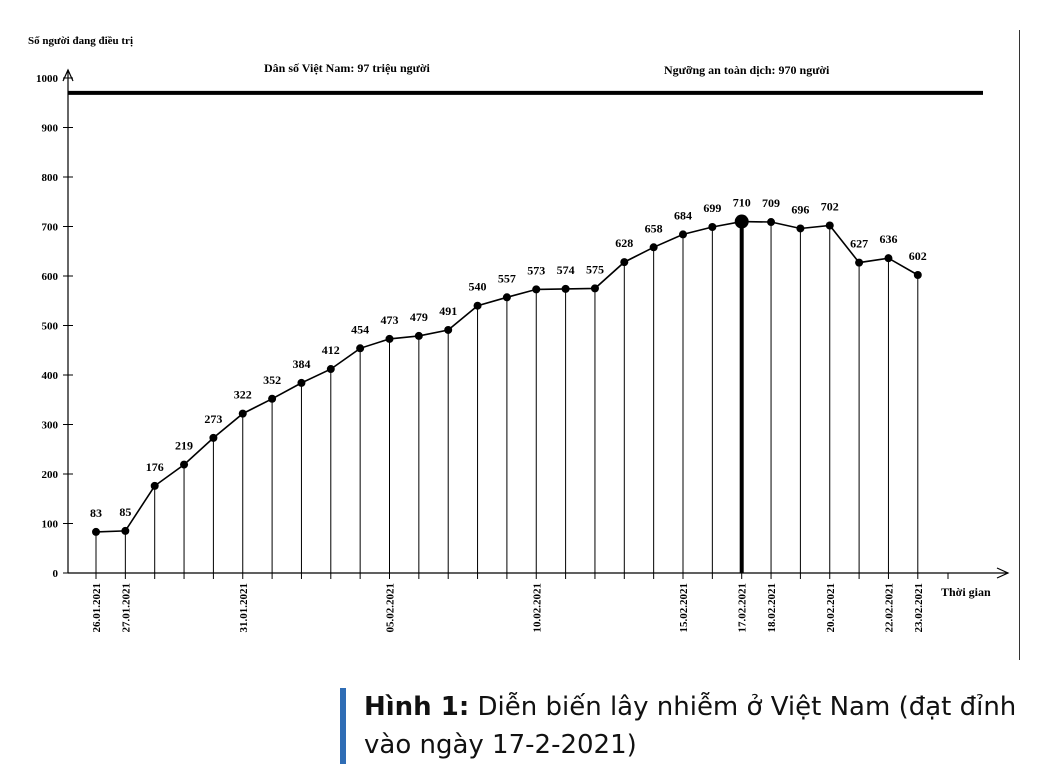 The width and height of the screenshot is (1052, 783). I want to click on y-tick-label: 300, so click(50, 426).